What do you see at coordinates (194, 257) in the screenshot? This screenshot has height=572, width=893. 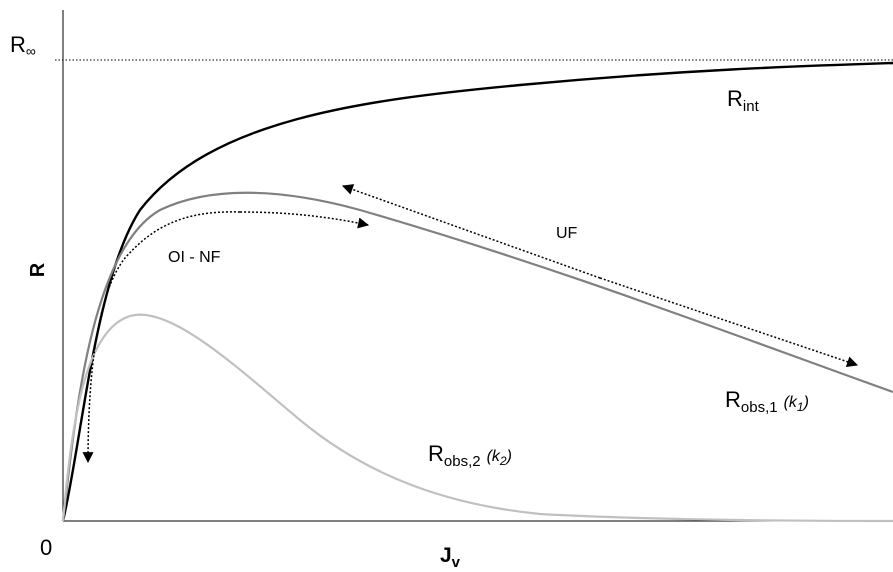 I see `oi-nf-label: OI - NF` at bounding box center [194, 257].